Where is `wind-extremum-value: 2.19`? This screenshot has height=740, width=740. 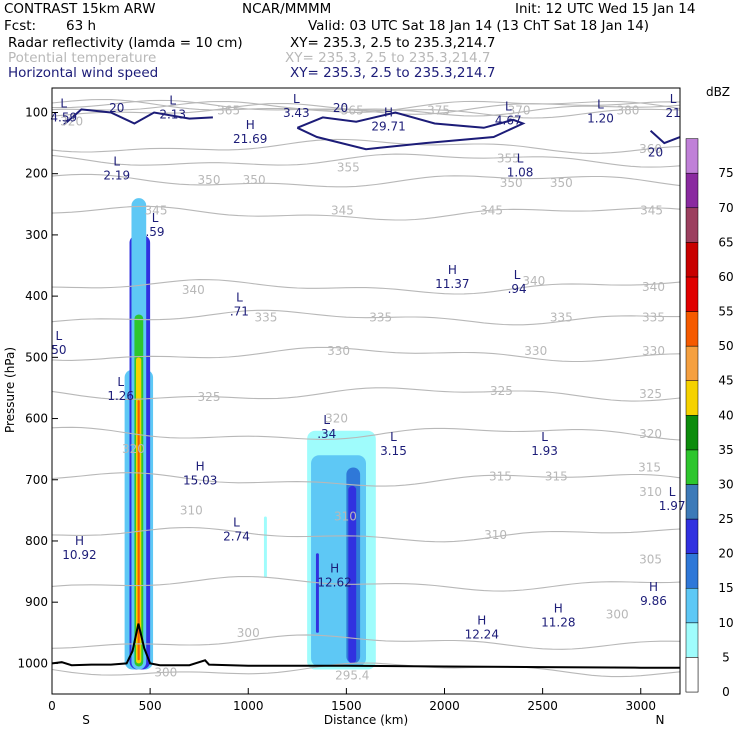
wind-extremum-value: 2.19 is located at coordinates (116, 176).